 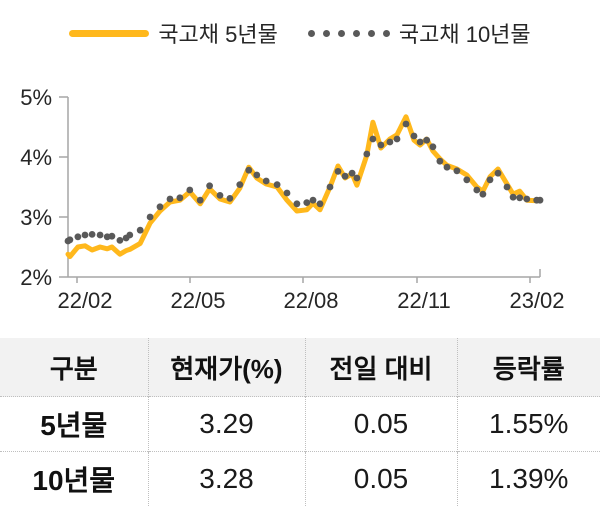 I want to click on cell-5yr-current: 3.29, so click(x=226, y=424).